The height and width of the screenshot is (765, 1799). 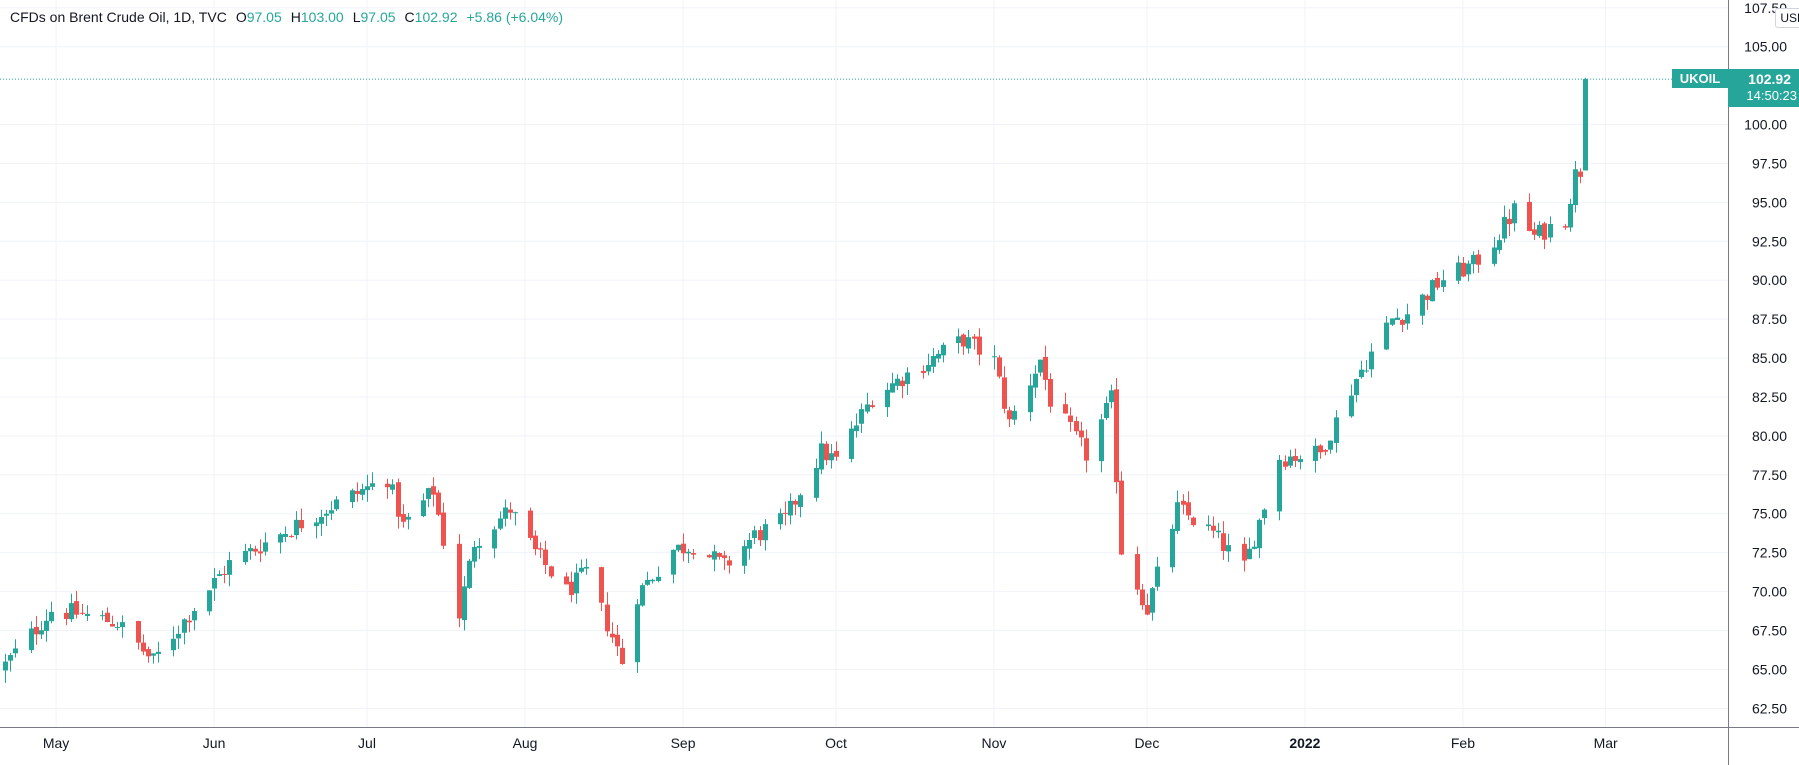 What do you see at coordinates (295, 17) in the screenshot?
I see `high-label: H` at bounding box center [295, 17].